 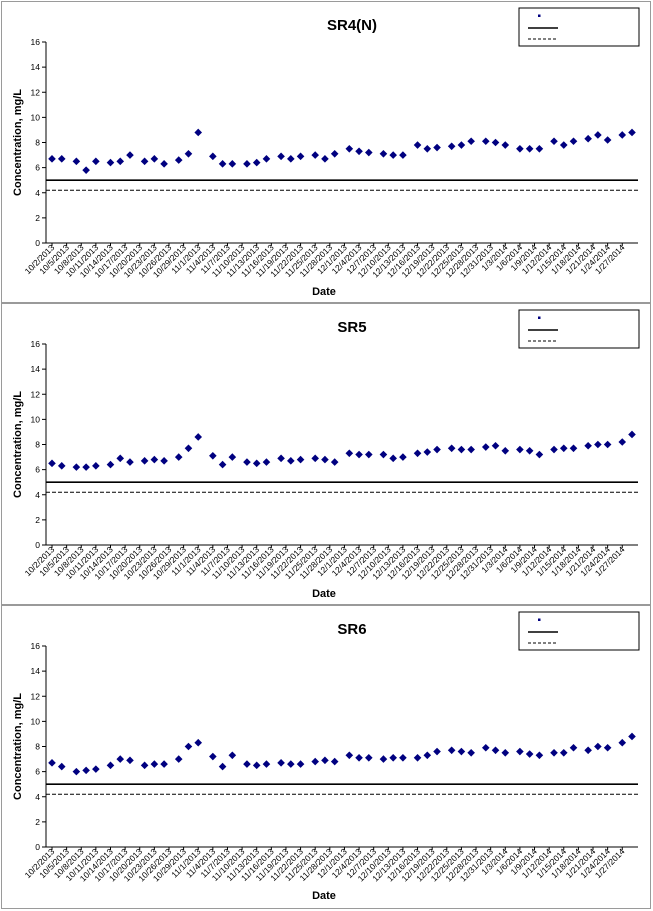 What do you see at coordinates (37, 143) in the screenshot?
I see `y-tick-label: 8` at bounding box center [37, 143].